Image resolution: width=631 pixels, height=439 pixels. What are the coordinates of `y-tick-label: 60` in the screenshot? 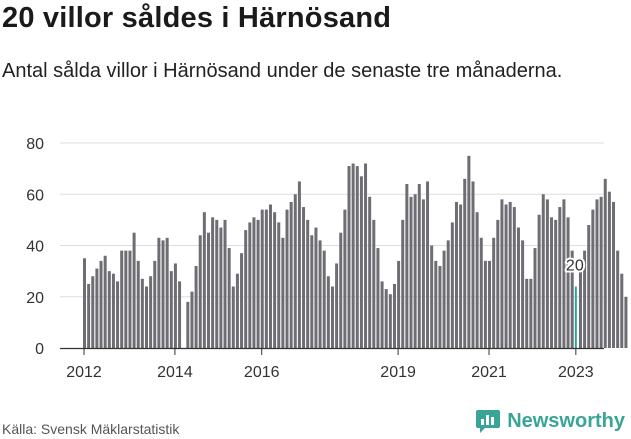 It's located at (35, 195).